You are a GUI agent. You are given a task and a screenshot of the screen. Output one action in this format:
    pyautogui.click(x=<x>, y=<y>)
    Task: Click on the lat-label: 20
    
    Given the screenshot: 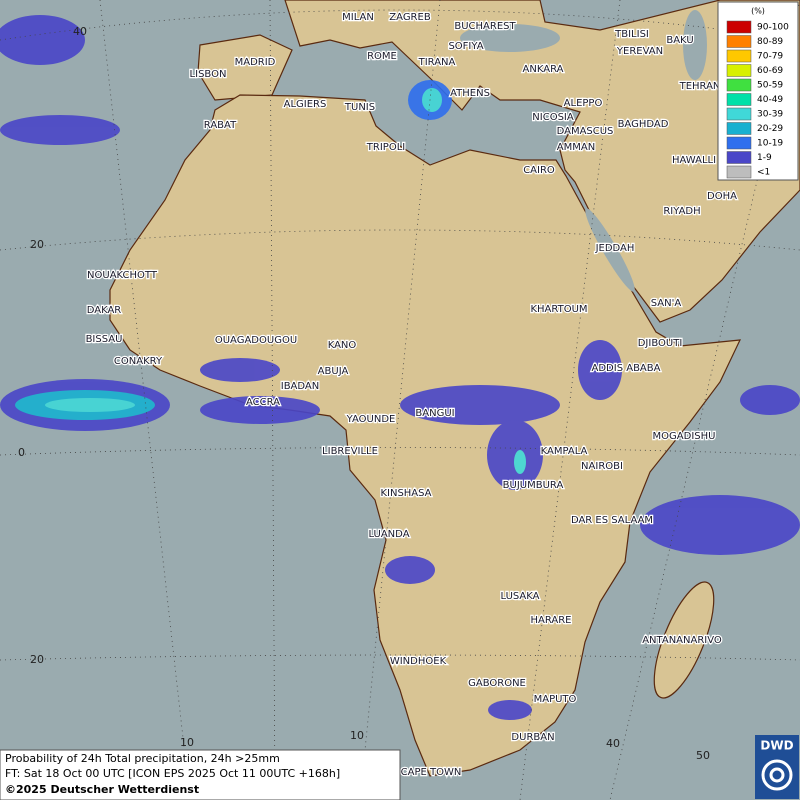 What is the action you would take?
    pyautogui.click(x=37, y=659)
    